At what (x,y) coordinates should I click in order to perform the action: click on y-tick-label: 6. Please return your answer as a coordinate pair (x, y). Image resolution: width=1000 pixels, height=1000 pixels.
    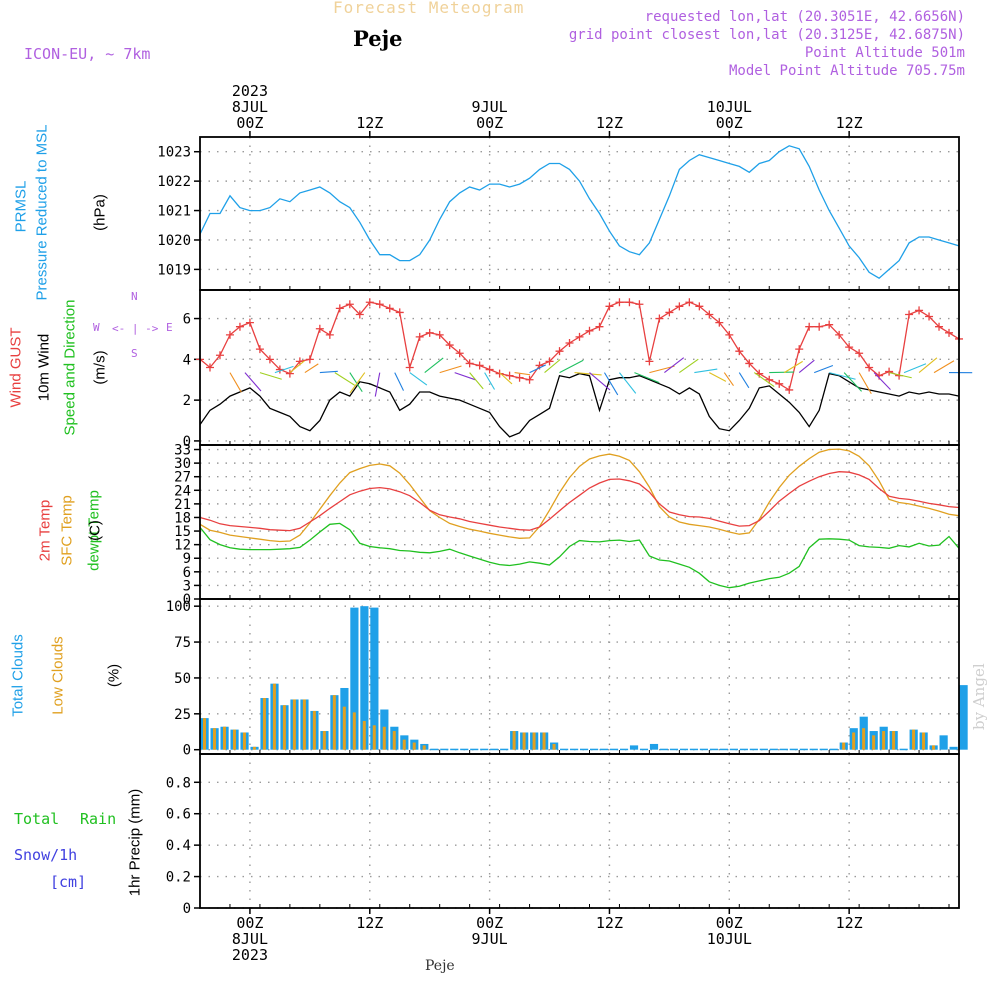
    Looking at the image, I should click on (187, 320).